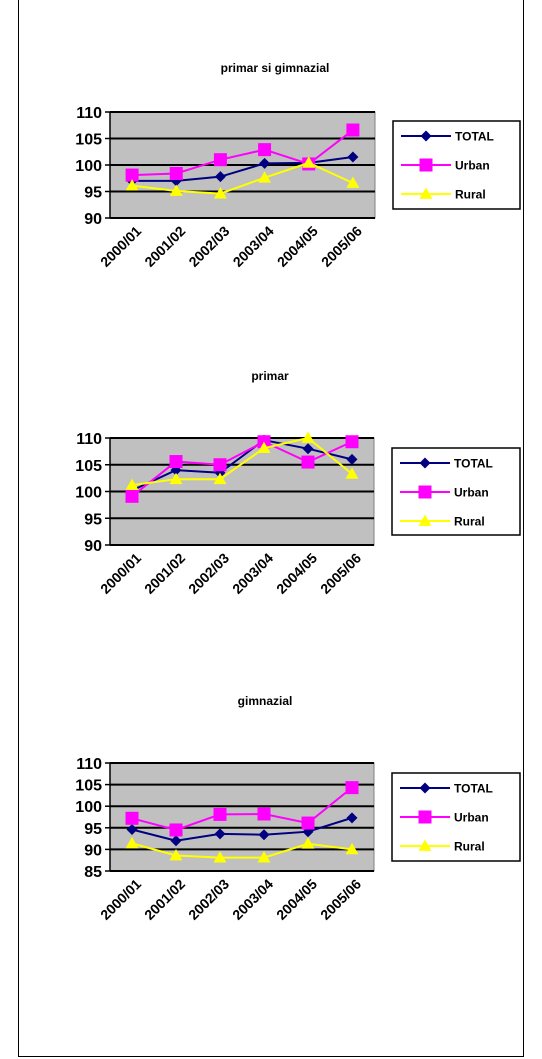 The height and width of the screenshot is (1059, 542). I want to click on series-total, so click(242, 829).